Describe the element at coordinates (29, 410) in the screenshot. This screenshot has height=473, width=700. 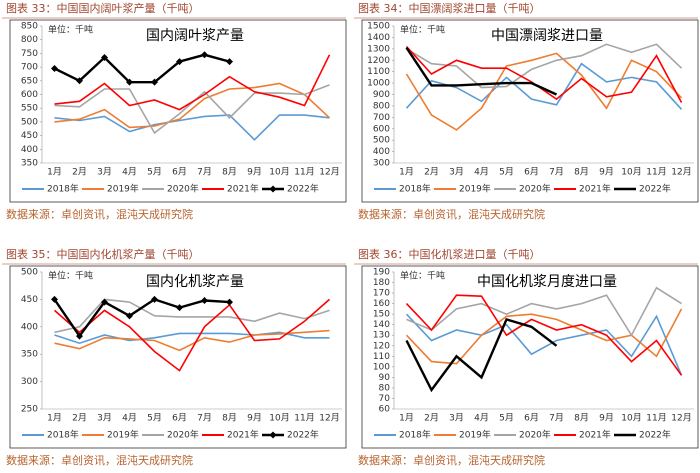
I see `y-tick-label: 250` at that location.